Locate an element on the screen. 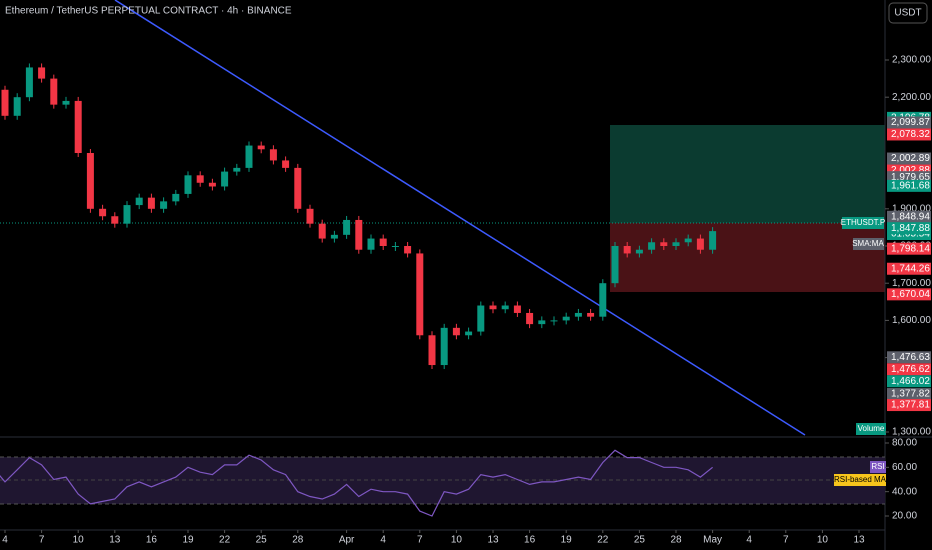  sma-tag is located at coordinates (868, 244).